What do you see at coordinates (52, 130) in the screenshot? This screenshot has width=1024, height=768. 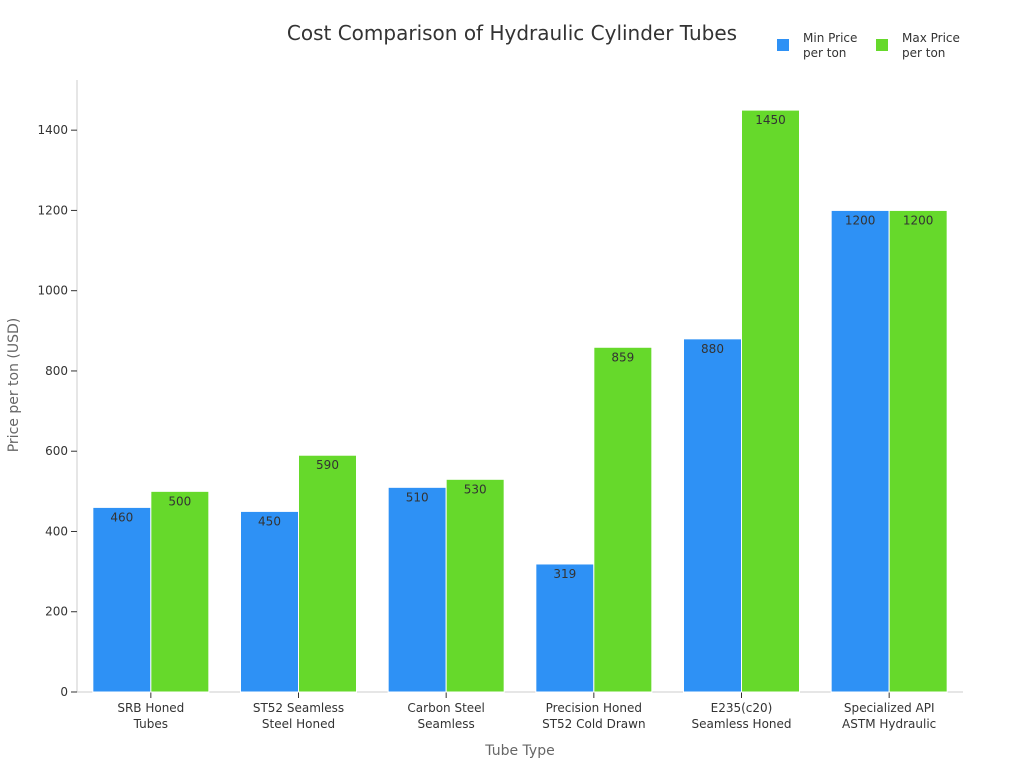 I see `y-tick-label: 1400` at bounding box center [52, 130].